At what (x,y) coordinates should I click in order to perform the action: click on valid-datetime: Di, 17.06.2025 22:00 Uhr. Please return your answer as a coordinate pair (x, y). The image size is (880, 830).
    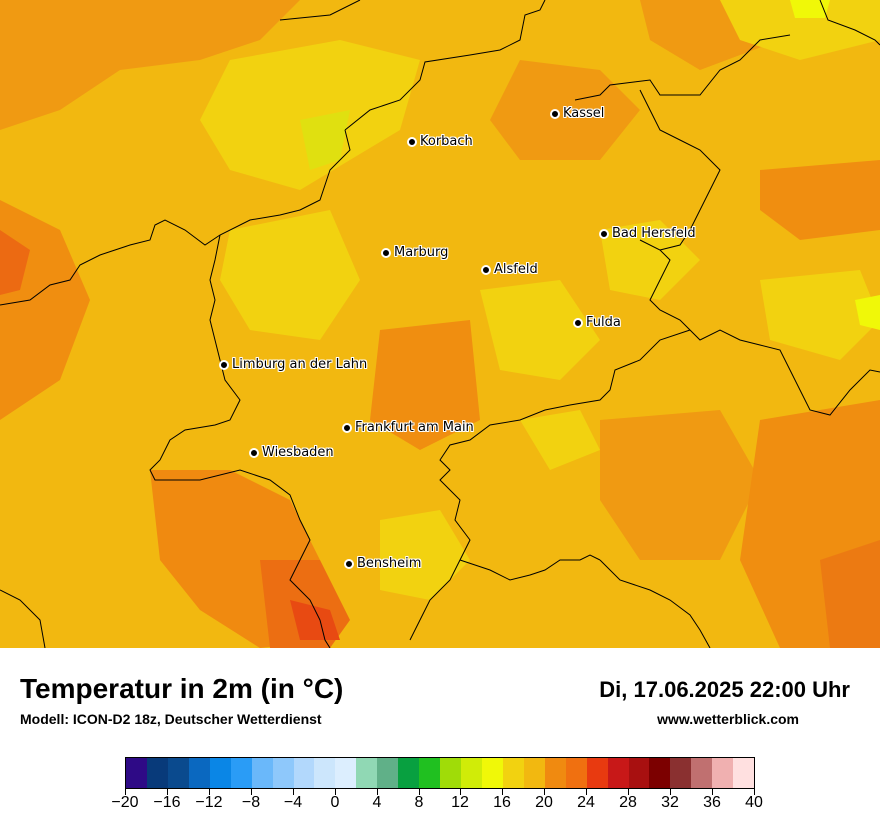
    Looking at the image, I should click on (724, 689).